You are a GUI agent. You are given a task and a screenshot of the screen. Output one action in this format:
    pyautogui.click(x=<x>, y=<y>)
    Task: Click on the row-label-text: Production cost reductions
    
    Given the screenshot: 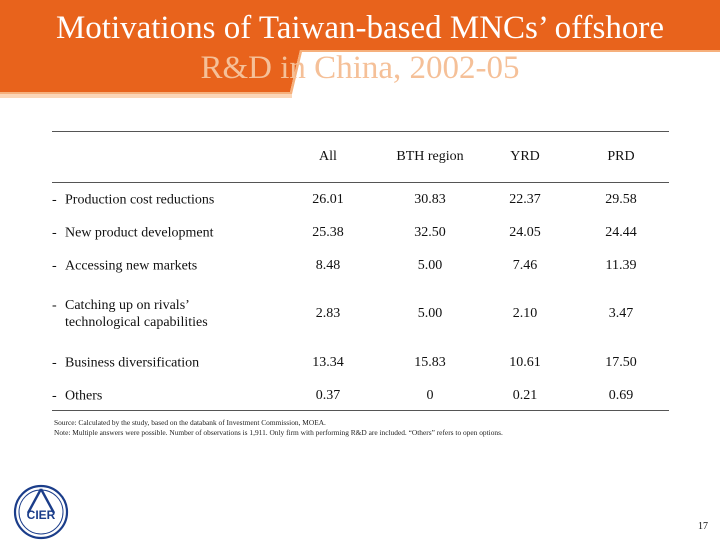 What is the action you would take?
    pyautogui.click(x=140, y=199)
    